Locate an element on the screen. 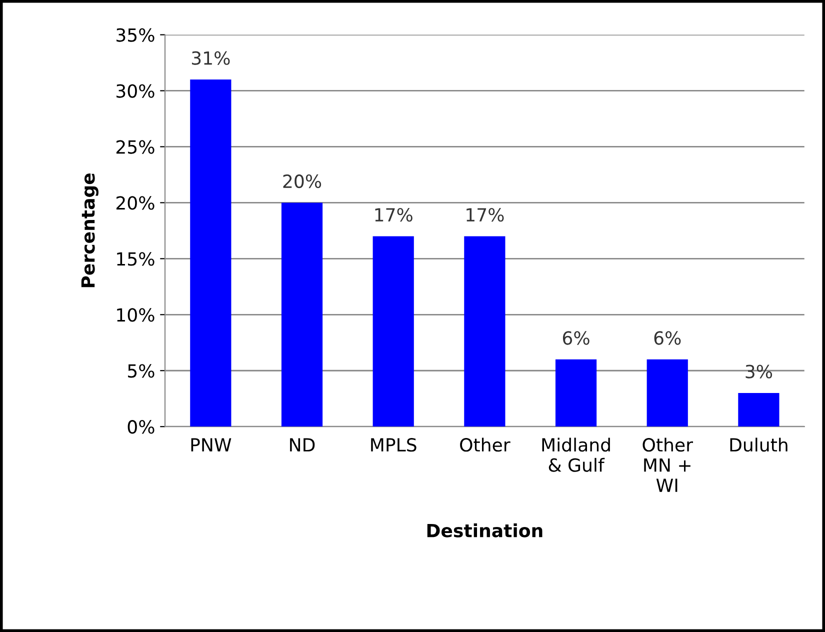 The image size is (825, 632). x-axis-title: Destination is located at coordinates (484, 530).